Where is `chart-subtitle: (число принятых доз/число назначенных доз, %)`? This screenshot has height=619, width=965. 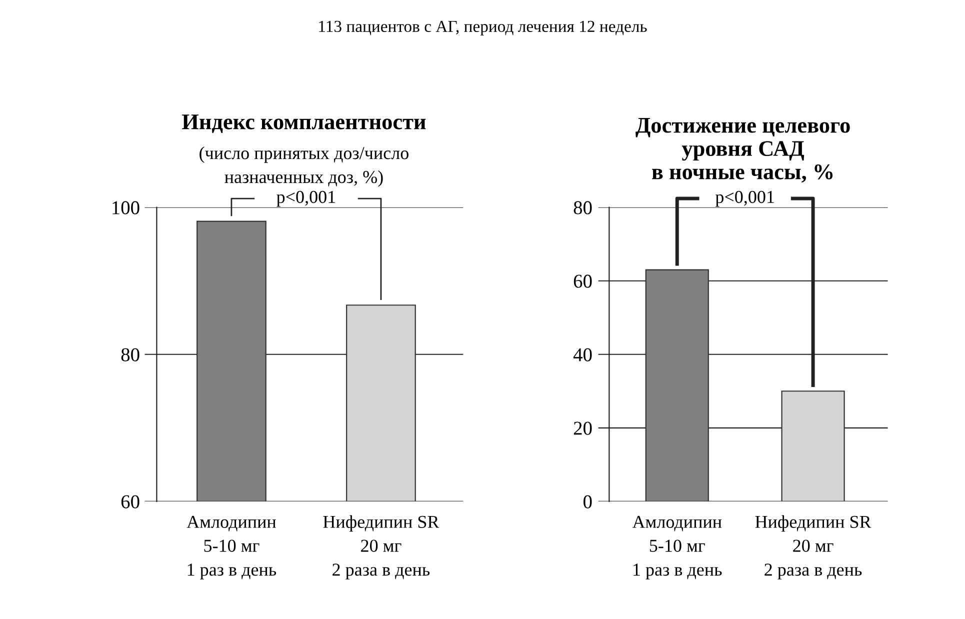 chart-subtitle: (число принятых доз/число назначенных доз, %) is located at coordinates (304, 166).